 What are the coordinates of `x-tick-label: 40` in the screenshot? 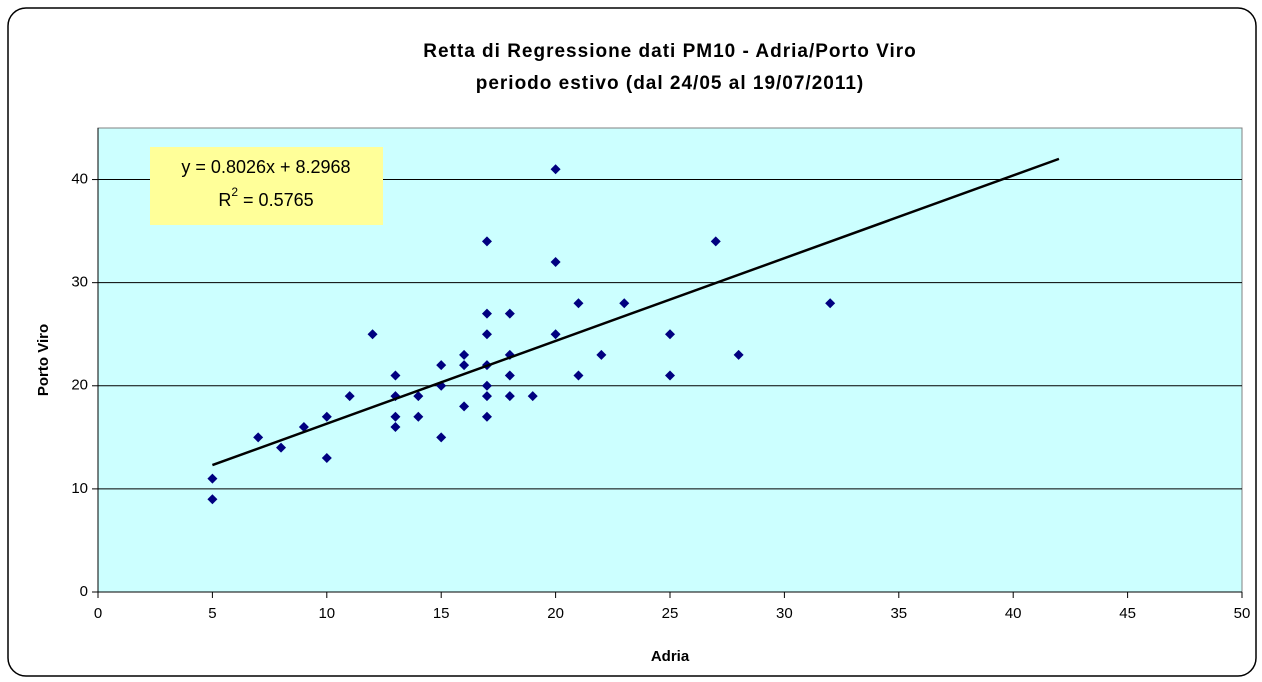 It's located at (1013, 613).